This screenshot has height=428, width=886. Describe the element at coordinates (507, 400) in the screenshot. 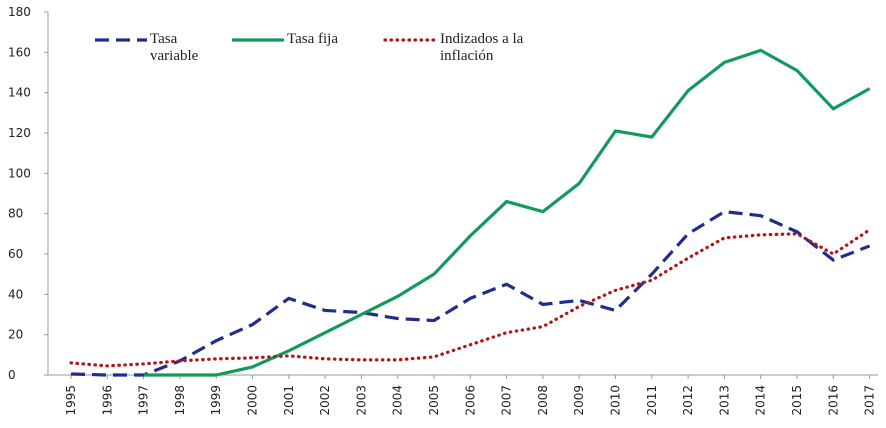

I see `x-tick-label: 2007` at that location.